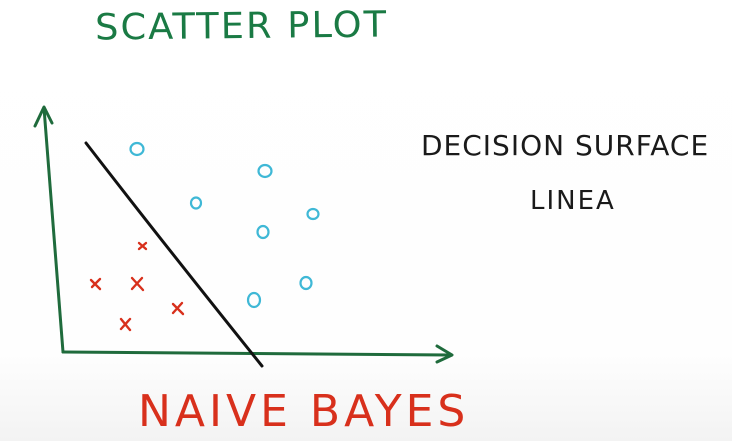 This screenshot has height=441, width=732. Describe the element at coordinates (304, 411) in the screenshot. I see `footer-caption: NAIVE BAYES` at that location.